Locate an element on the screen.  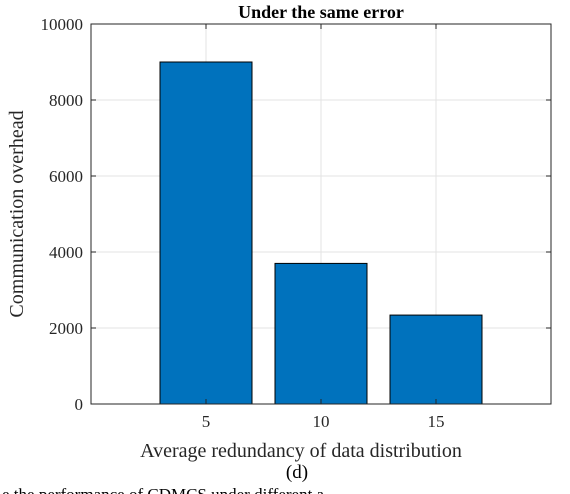
y-axis-label: Communication overhead is located at coordinates (17, 213).